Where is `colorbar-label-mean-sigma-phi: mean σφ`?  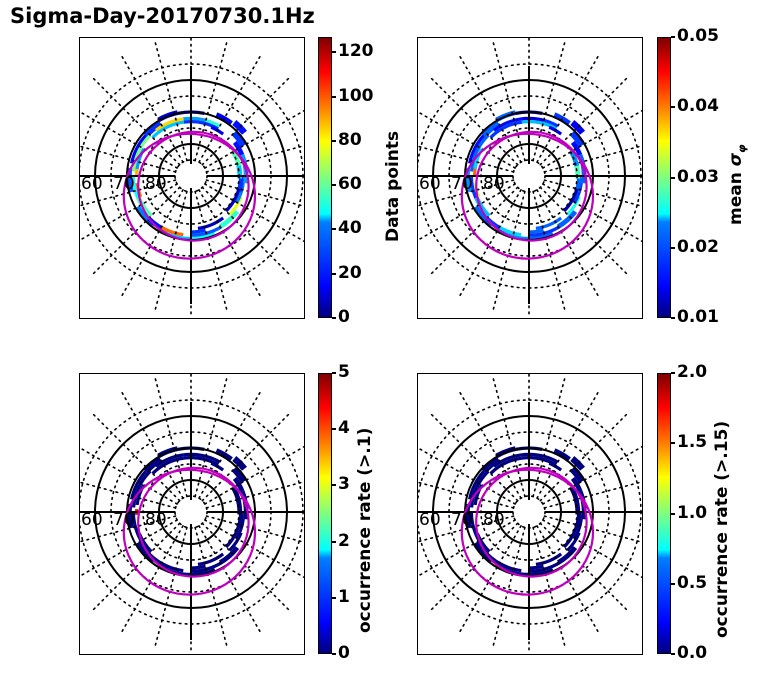
colorbar-label-mean-sigma-phi: mean σφ is located at coordinates (737, 184).